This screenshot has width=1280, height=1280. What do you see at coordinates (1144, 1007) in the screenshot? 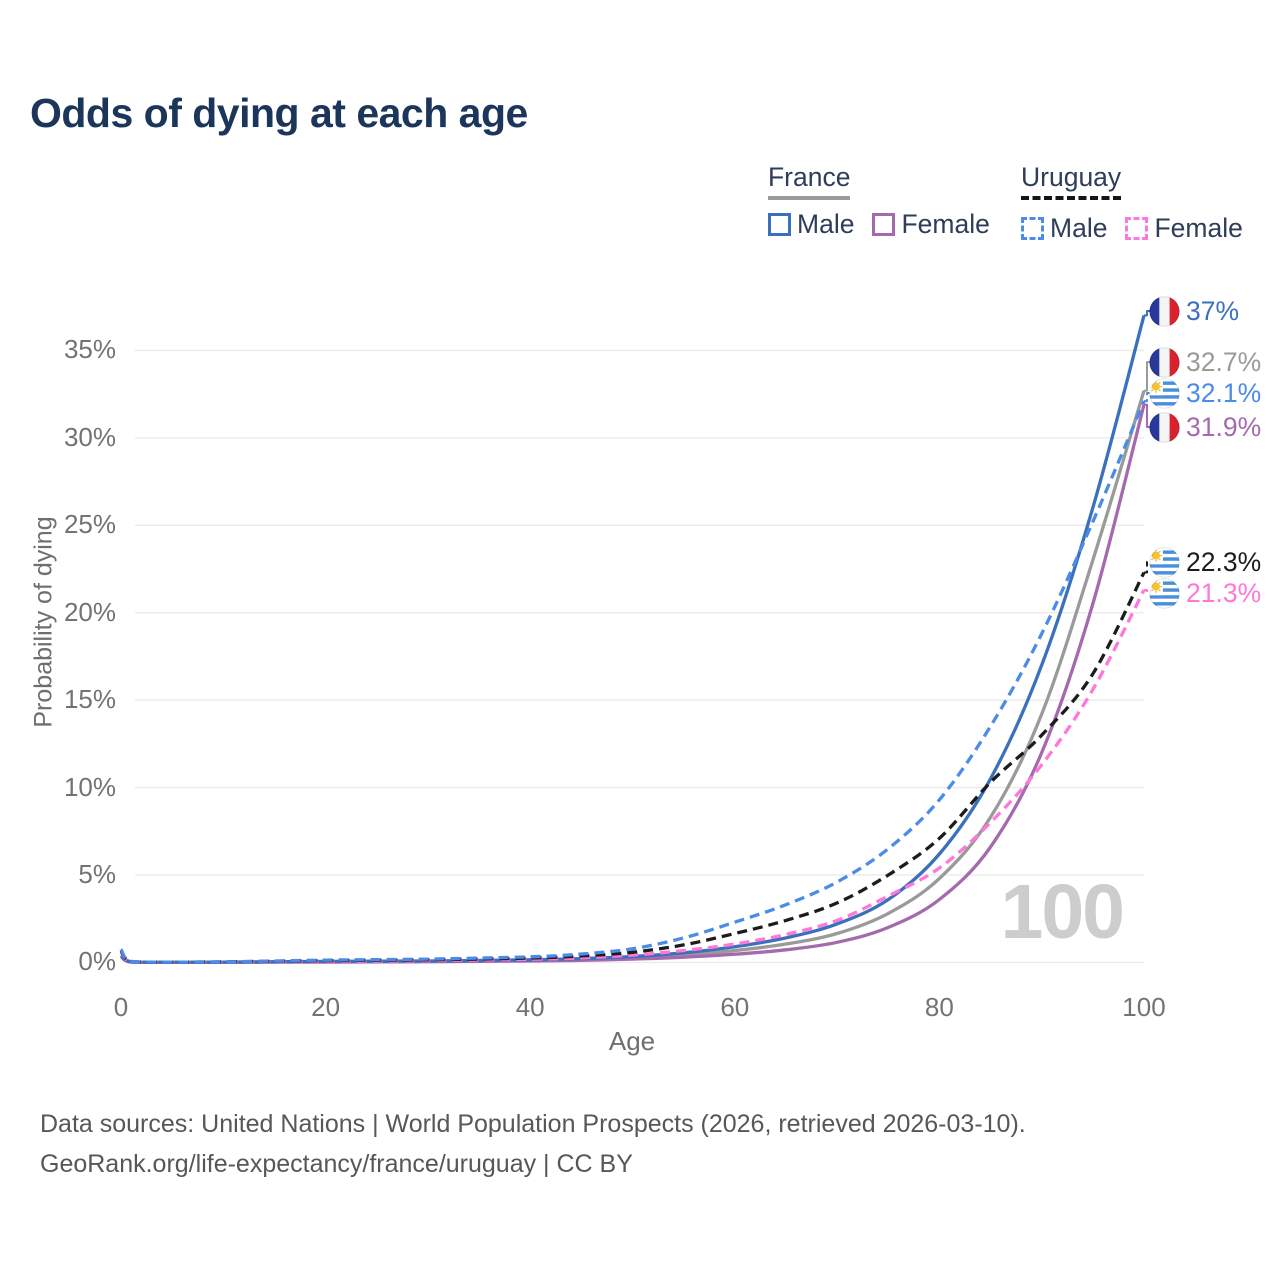
I see `x-tick-label: 100` at bounding box center [1144, 1007].